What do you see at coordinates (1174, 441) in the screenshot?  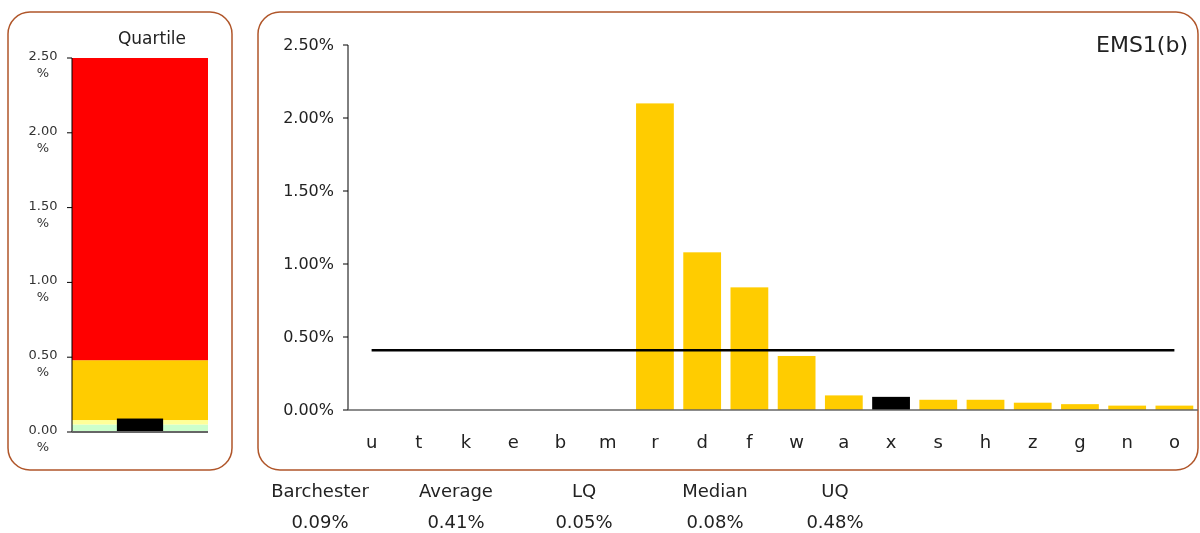 I see `x-tick-label: o` at bounding box center [1174, 441].